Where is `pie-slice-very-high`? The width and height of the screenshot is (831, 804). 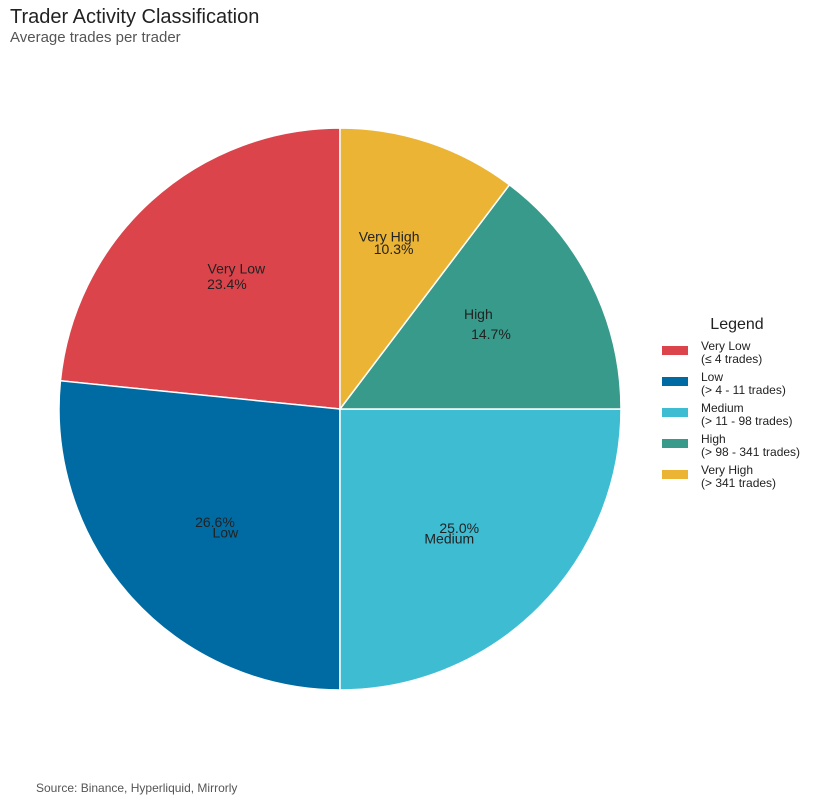
pie-slice-very-high is located at coordinates (425, 269).